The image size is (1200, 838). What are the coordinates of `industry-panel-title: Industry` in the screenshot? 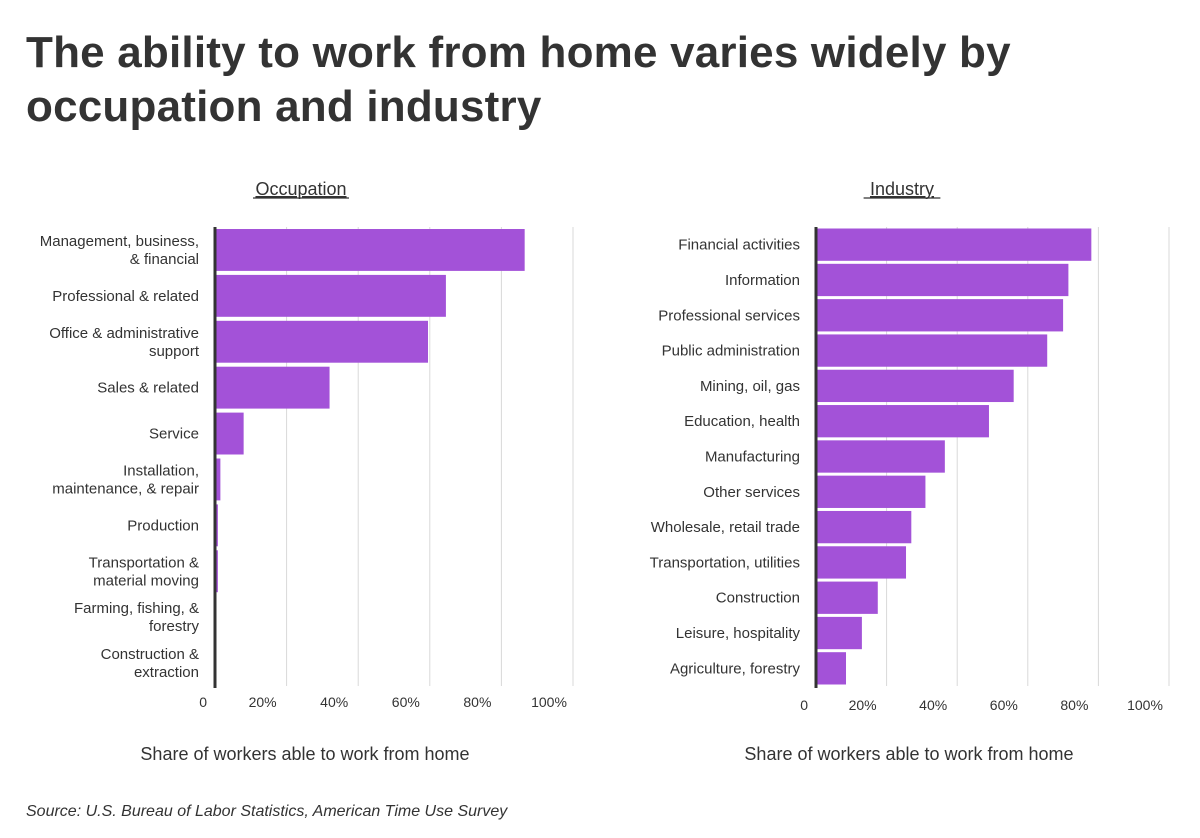 It's located at (902, 189).